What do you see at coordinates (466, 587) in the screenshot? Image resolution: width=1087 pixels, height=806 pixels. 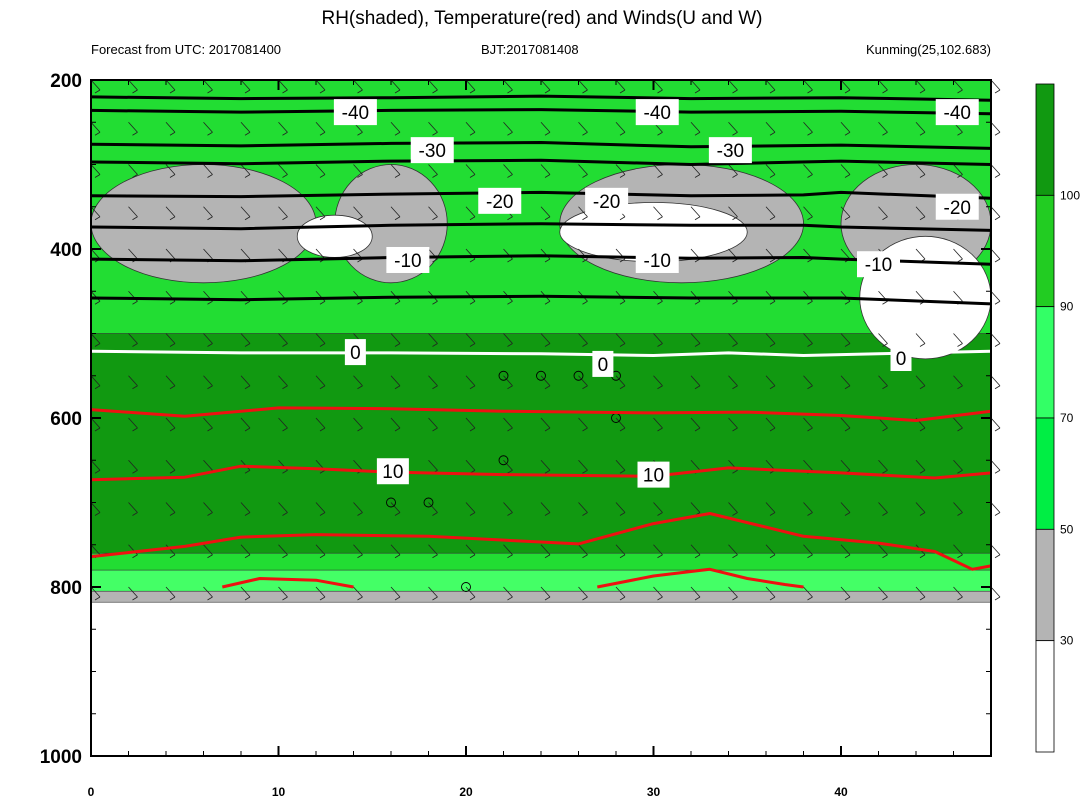 I see `calm-wind-mark` at bounding box center [466, 587].